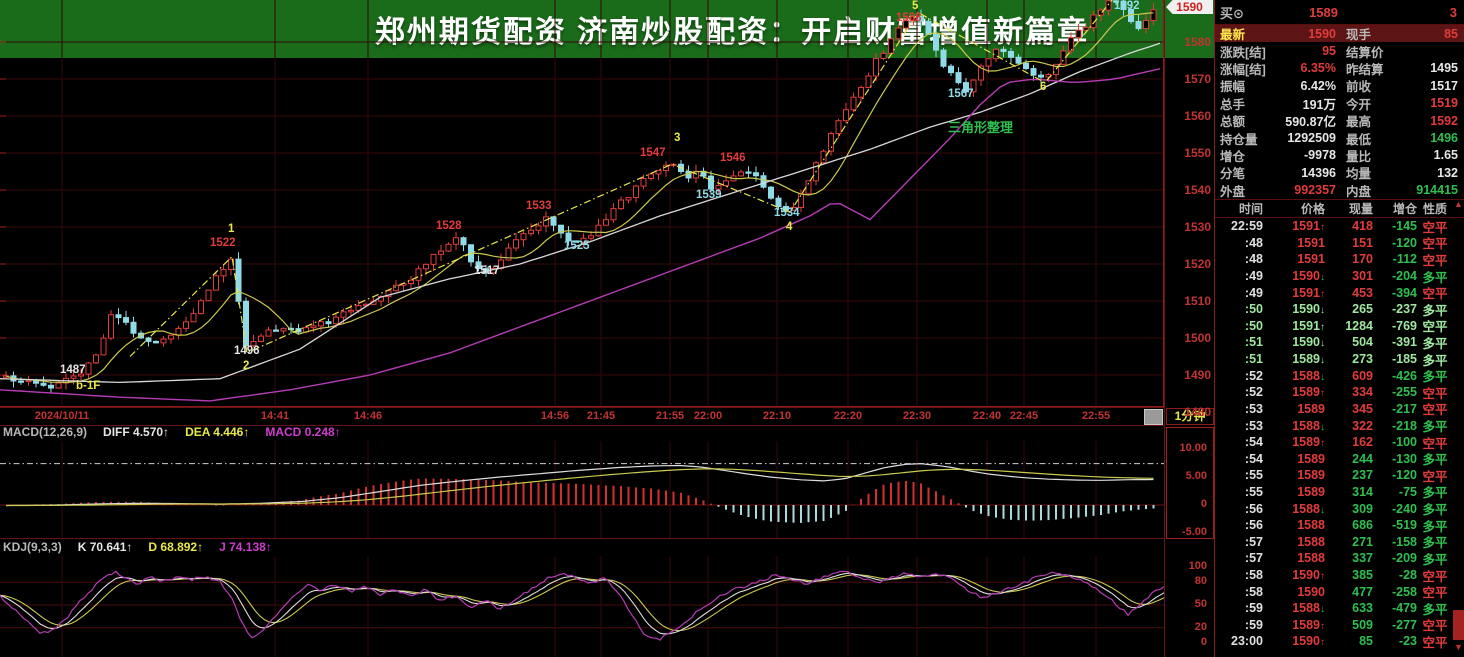  What do you see at coordinates (1339, 542) in the screenshot?
I see `tick-row: :57 1588 271 -158 多平` at bounding box center [1339, 542].